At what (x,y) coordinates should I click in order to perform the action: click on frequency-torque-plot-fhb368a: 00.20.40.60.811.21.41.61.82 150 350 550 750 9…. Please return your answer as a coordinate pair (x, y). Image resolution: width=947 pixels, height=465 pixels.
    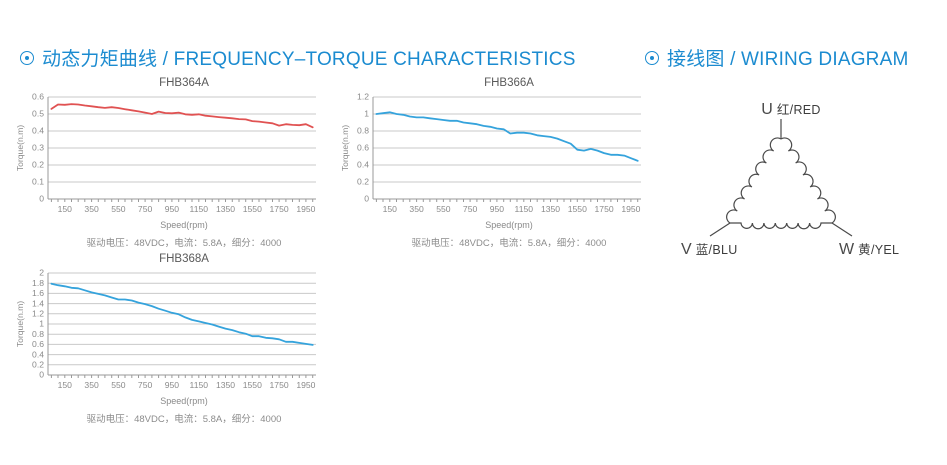
    Looking at the image, I should click on (165, 329).